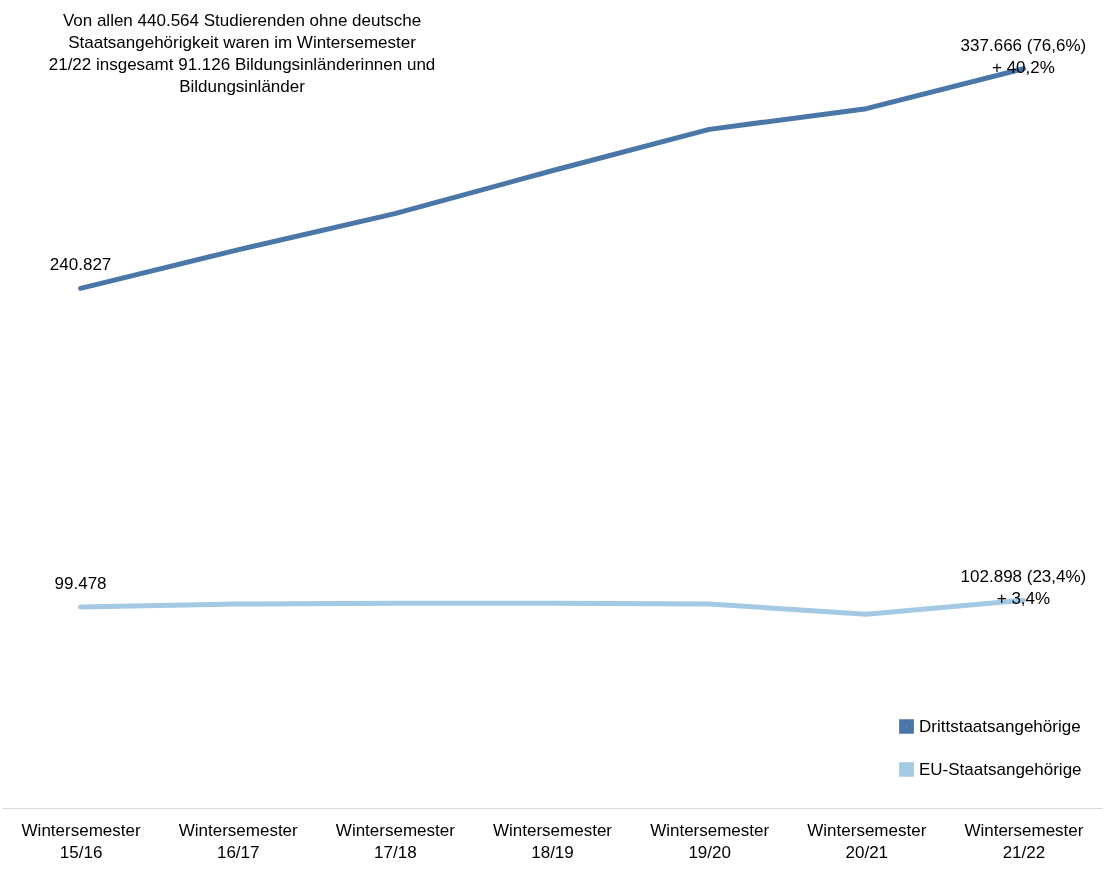 The width and height of the screenshot is (1114, 876). I want to click on x-tick-label: Wintersemester 21/22, so click(1024, 841).